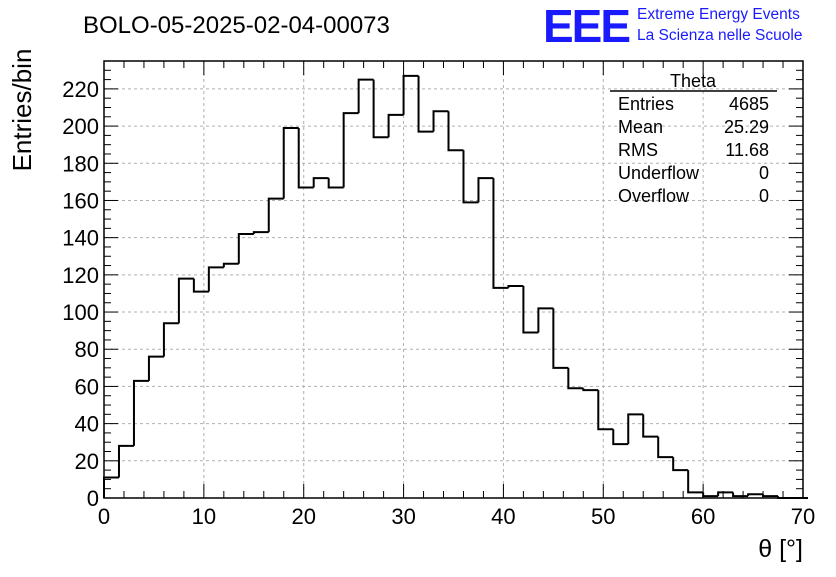 The height and width of the screenshot is (577, 836). I want to click on y-tick-label: 140, so click(80, 238).